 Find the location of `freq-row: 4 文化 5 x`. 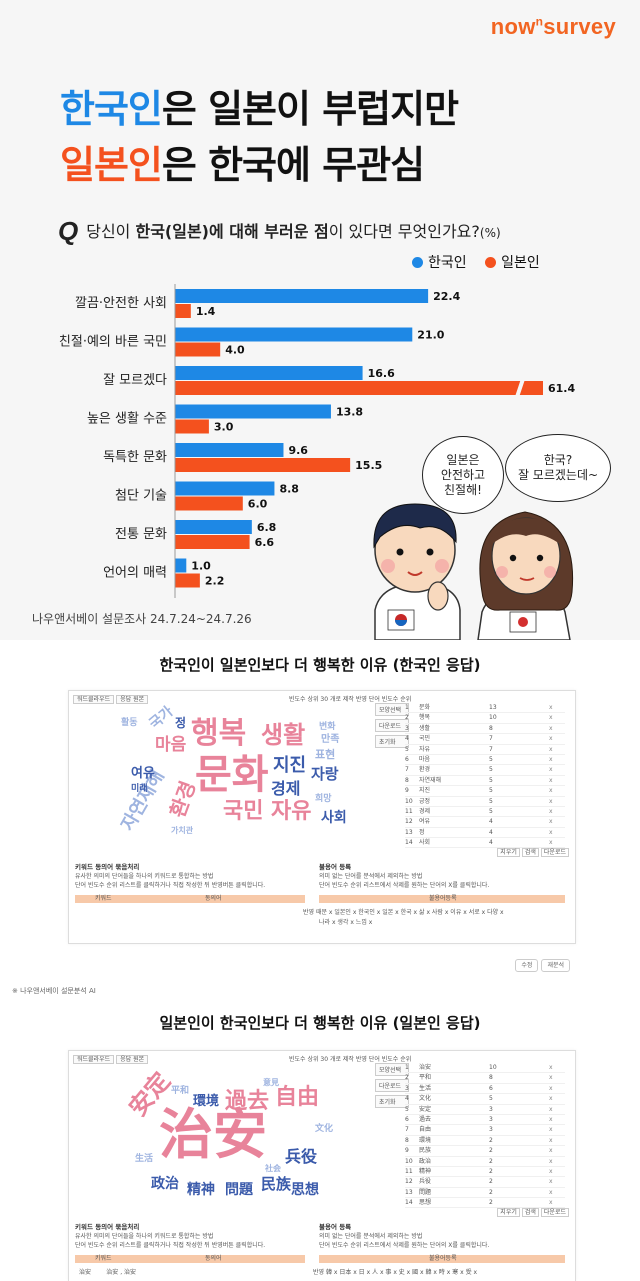

freq-row: 4 文化 5 x is located at coordinates (485, 1099).